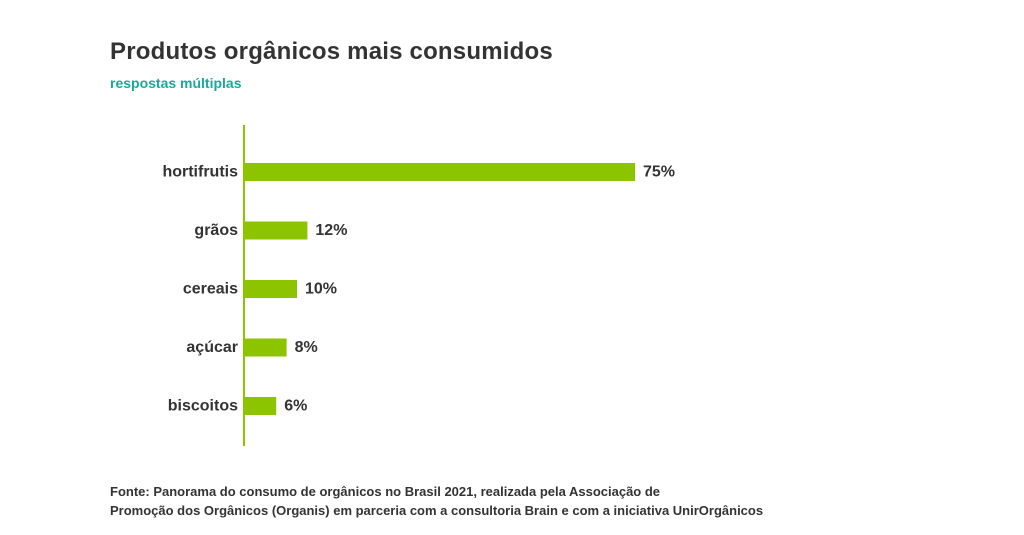 The height and width of the screenshot is (535, 1024). I want to click on value-label: 8%, so click(306, 347).